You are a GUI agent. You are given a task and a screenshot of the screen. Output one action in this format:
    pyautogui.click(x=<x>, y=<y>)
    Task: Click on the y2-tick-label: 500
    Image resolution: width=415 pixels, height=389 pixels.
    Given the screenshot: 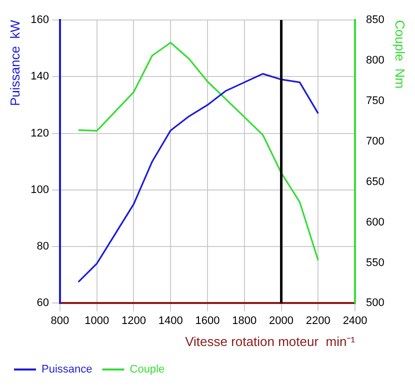 What is the action you would take?
    pyautogui.click(x=375, y=303)
    